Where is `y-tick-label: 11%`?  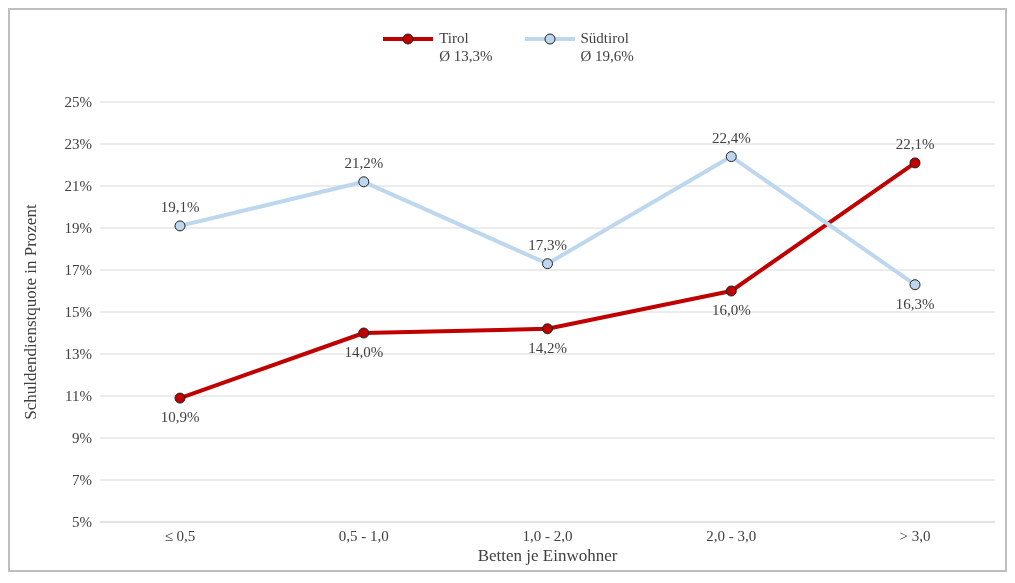
y-tick-label: 11% is located at coordinates (78, 396).